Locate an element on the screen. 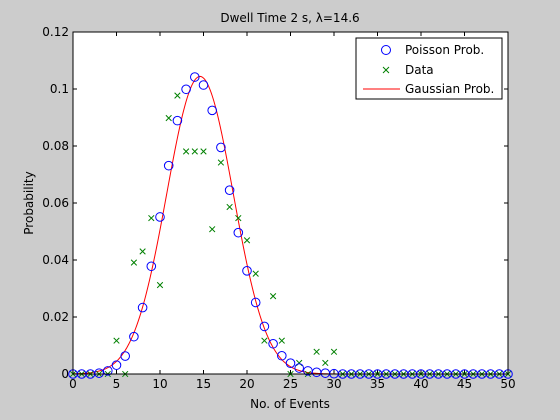  x-tick-label: 50 is located at coordinates (507, 384).